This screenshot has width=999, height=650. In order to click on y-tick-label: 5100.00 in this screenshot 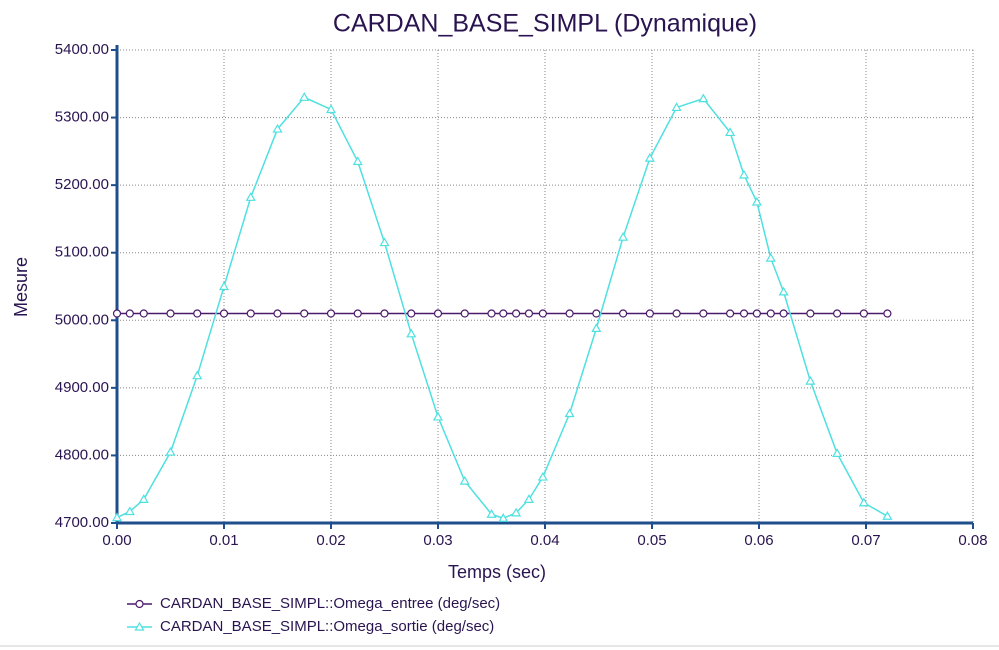, I will do `click(82, 252)`.